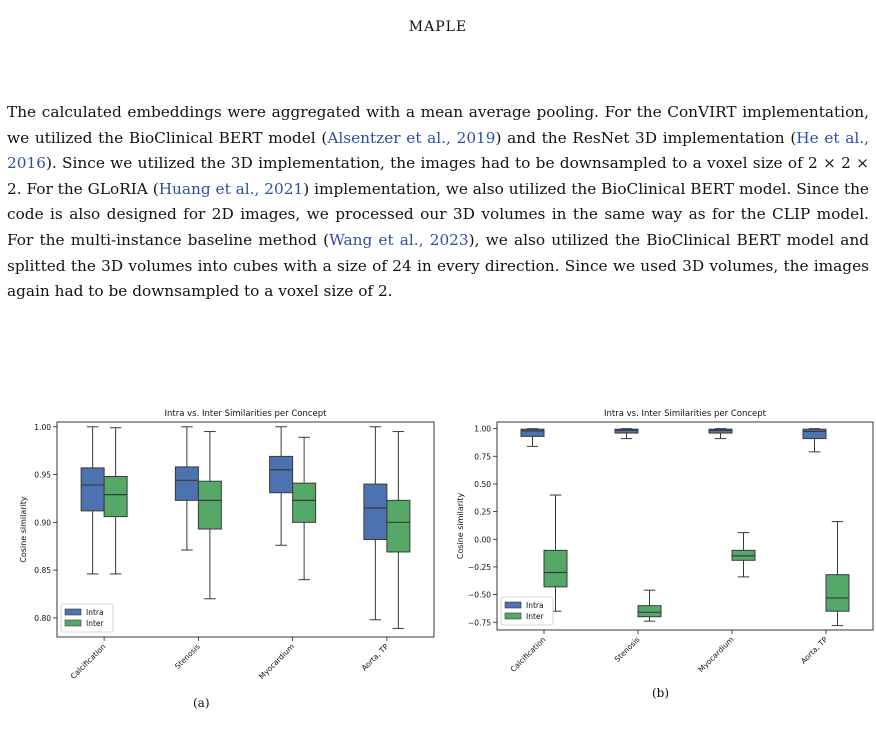  I want to click on y-tick-label: 0.85, so click(42, 570).